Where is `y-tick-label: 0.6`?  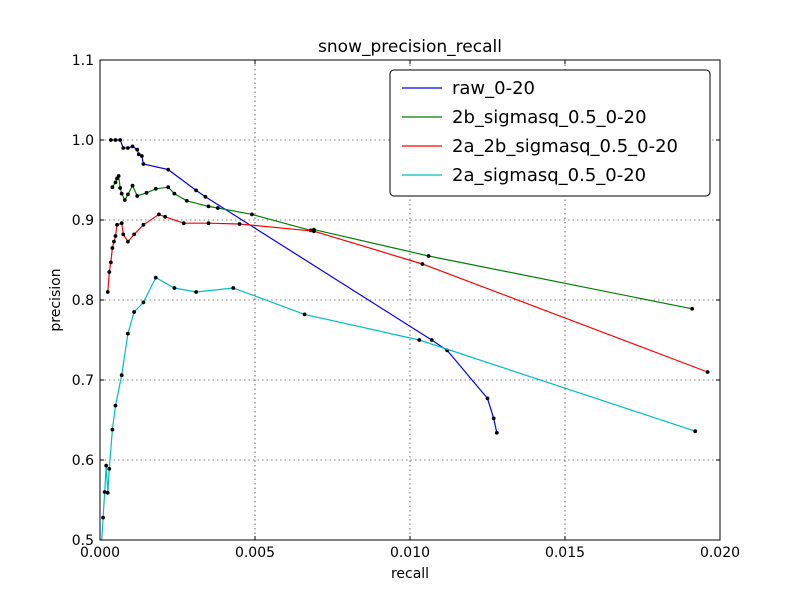 y-tick-label: 0.6 is located at coordinates (83, 461).